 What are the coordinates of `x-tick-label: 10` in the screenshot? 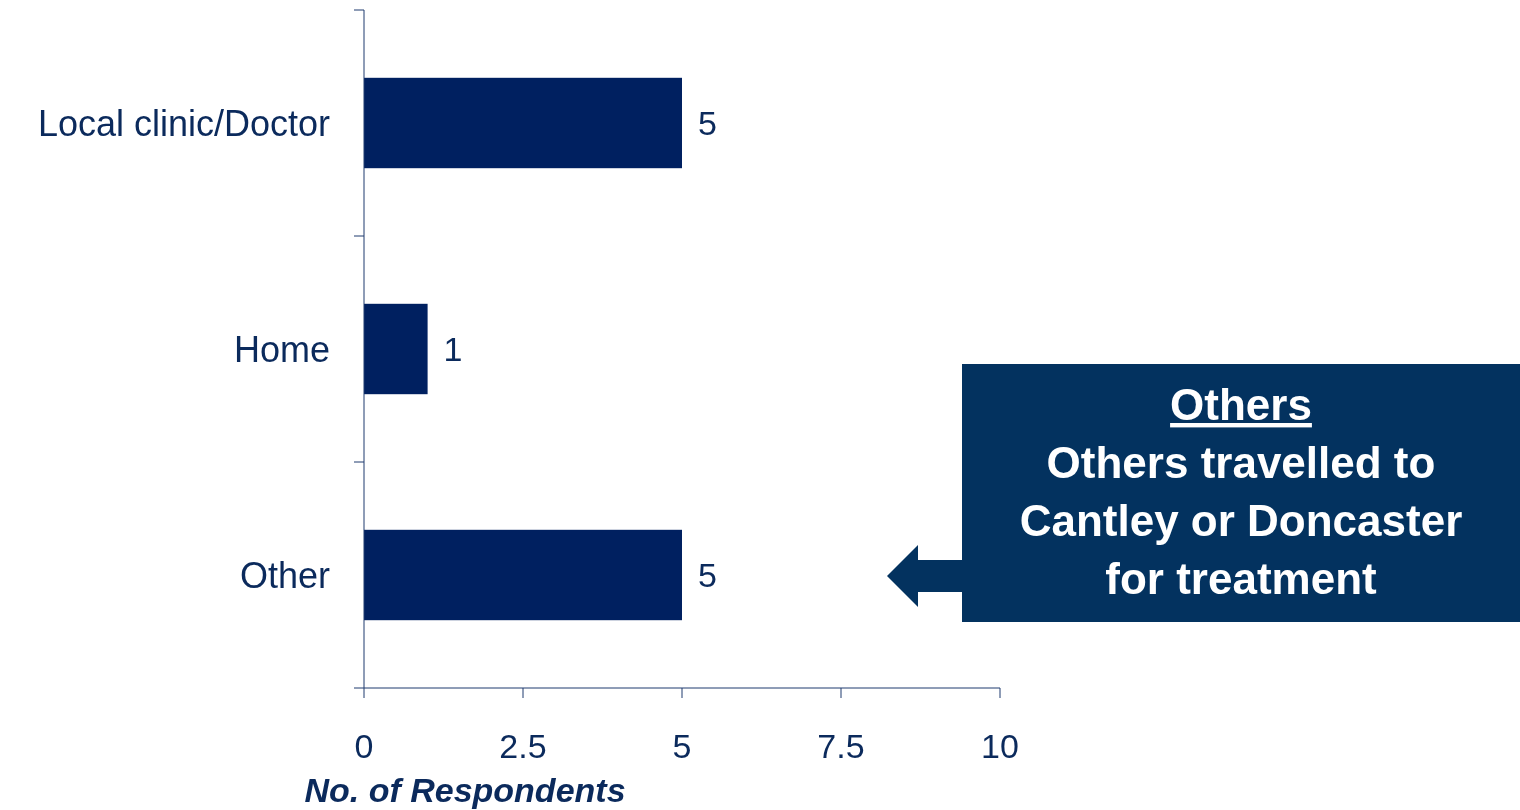 It's located at (1000, 746).